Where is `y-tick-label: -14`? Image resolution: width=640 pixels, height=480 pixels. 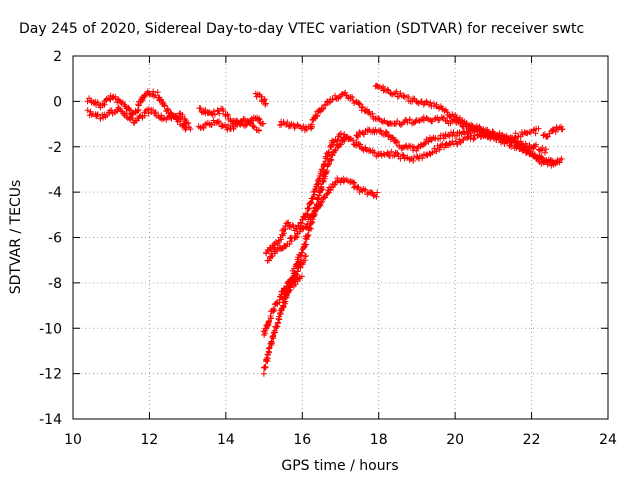
y-tick-label: -14 is located at coordinates (50, 420).